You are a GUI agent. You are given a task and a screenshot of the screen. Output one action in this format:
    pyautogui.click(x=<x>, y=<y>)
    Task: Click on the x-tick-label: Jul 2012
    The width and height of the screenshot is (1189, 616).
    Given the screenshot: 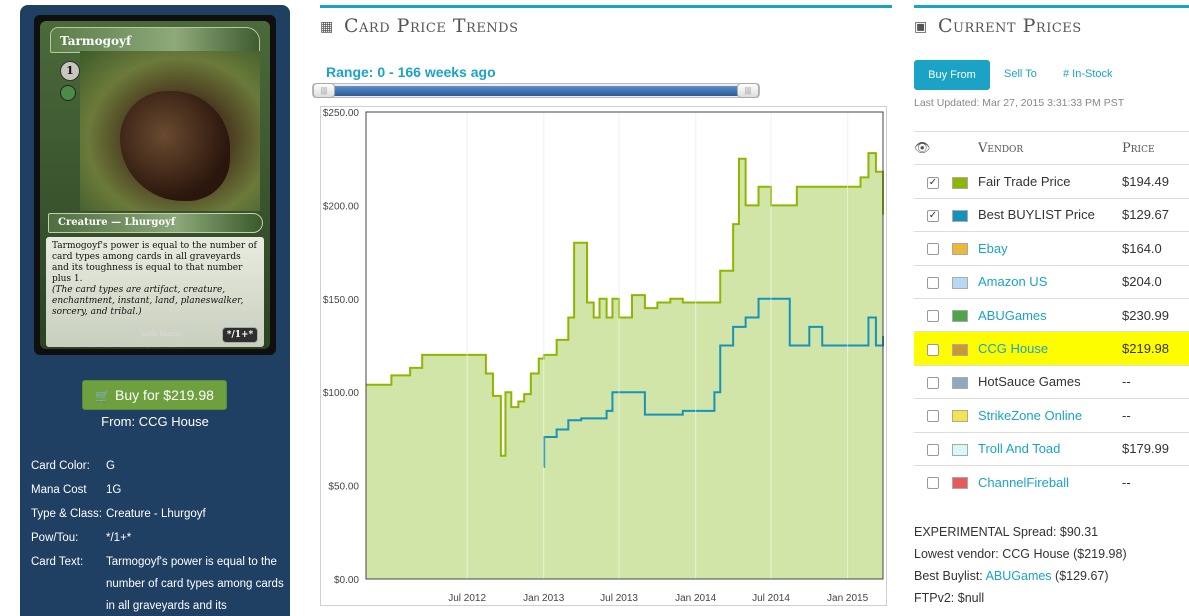 What is the action you would take?
    pyautogui.click(x=467, y=598)
    